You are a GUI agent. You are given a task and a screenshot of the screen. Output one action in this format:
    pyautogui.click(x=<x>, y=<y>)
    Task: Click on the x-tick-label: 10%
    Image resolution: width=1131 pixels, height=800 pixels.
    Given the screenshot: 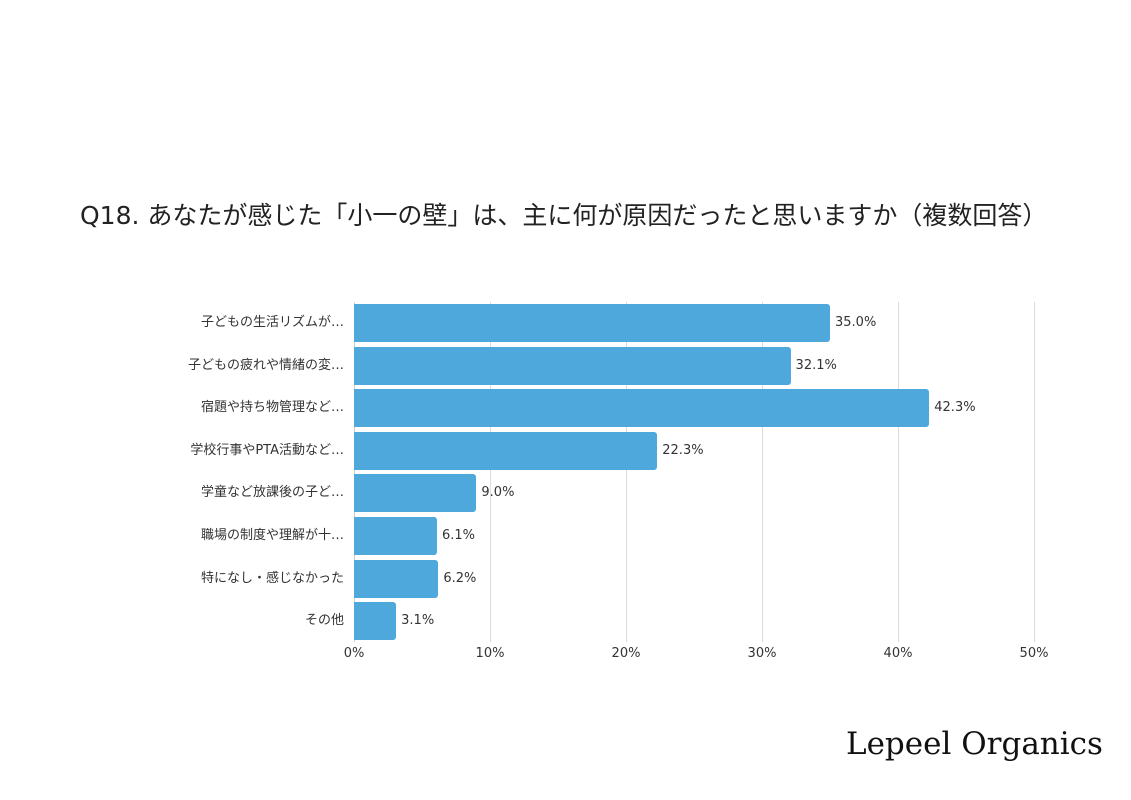 What is the action you would take?
    pyautogui.click(x=490, y=653)
    